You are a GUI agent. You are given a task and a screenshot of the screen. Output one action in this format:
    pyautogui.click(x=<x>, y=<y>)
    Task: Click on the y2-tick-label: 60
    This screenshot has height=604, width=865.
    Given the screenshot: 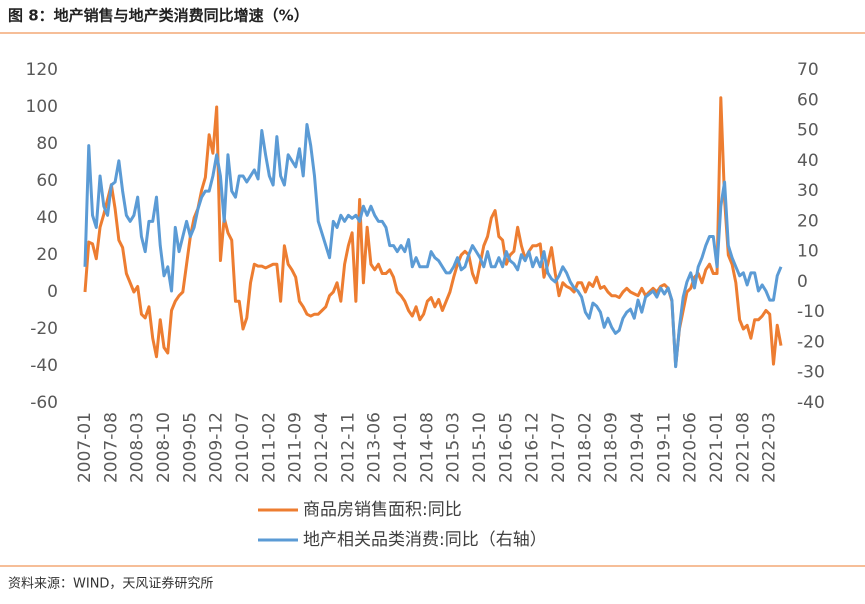 What is the action you would take?
    pyautogui.click(x=808, y=100)
    